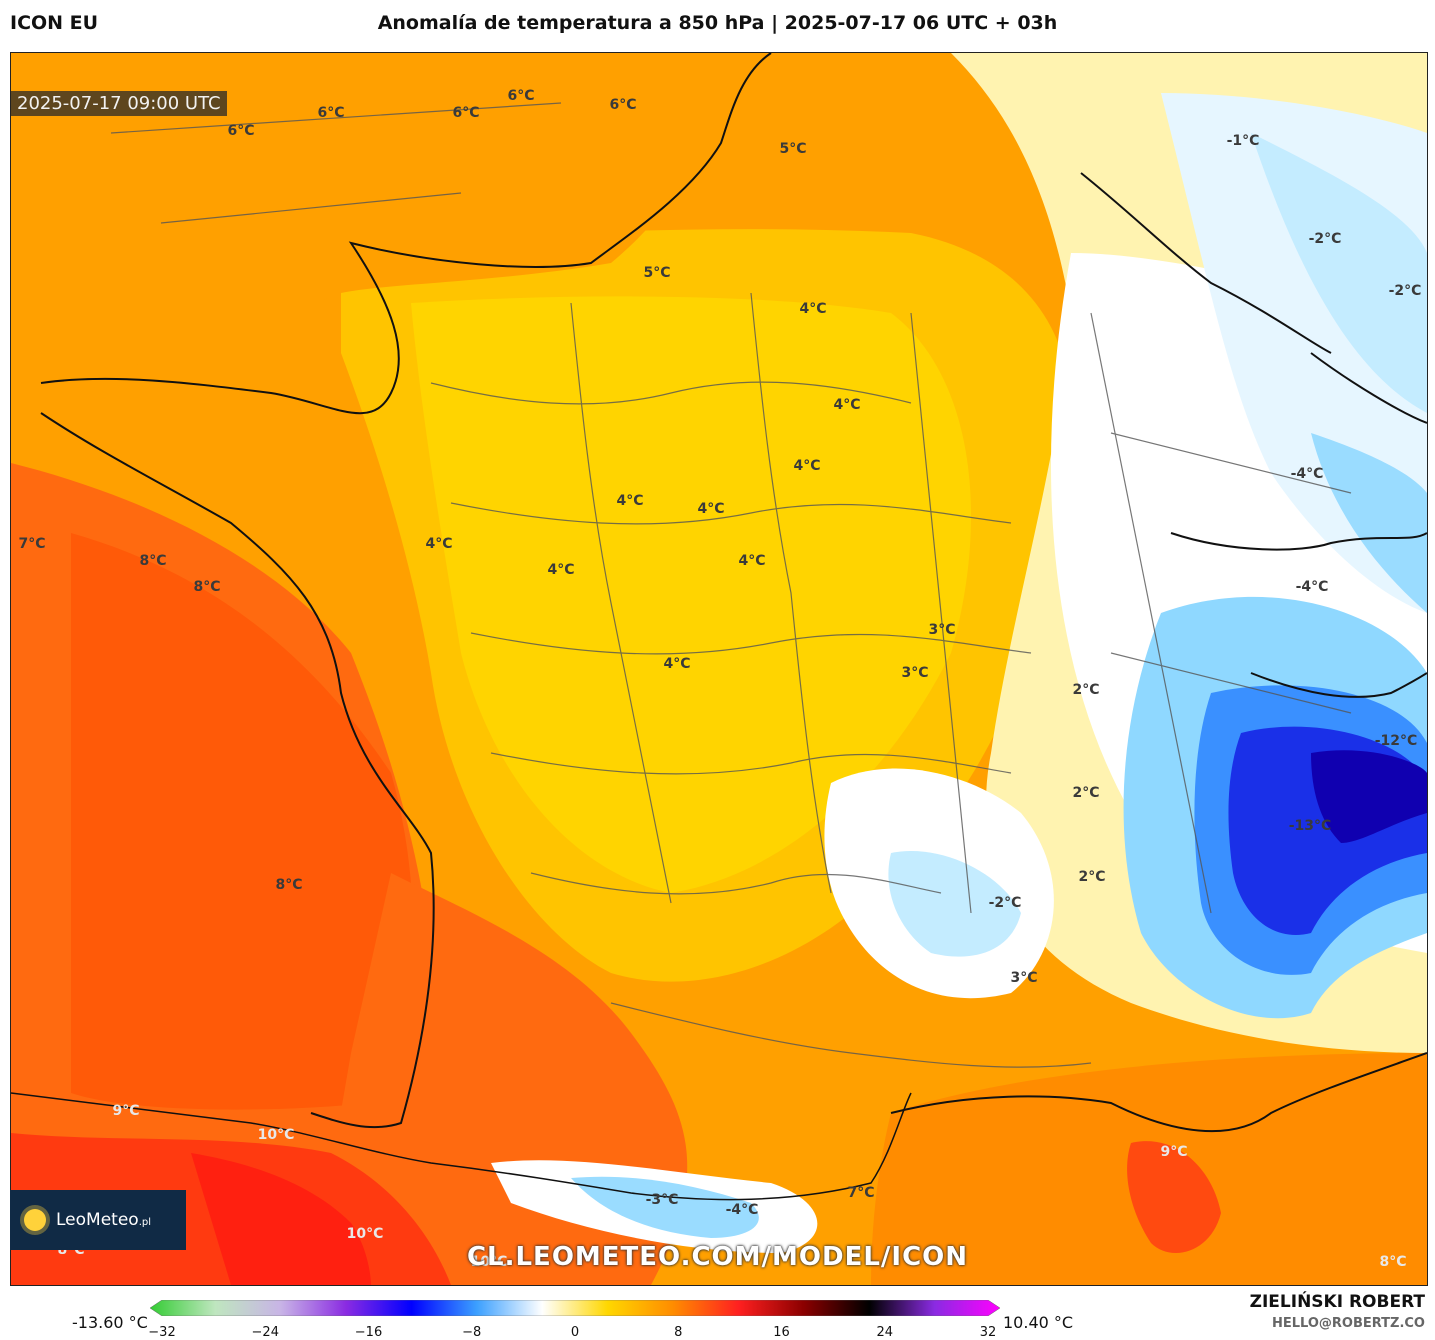 Image resolution: width=1435 pixels, height=1340 pixels. Describe the element at coordinates (368, 1332) in the screenshot. I see `colorbar-tick-label: −16` at that location.